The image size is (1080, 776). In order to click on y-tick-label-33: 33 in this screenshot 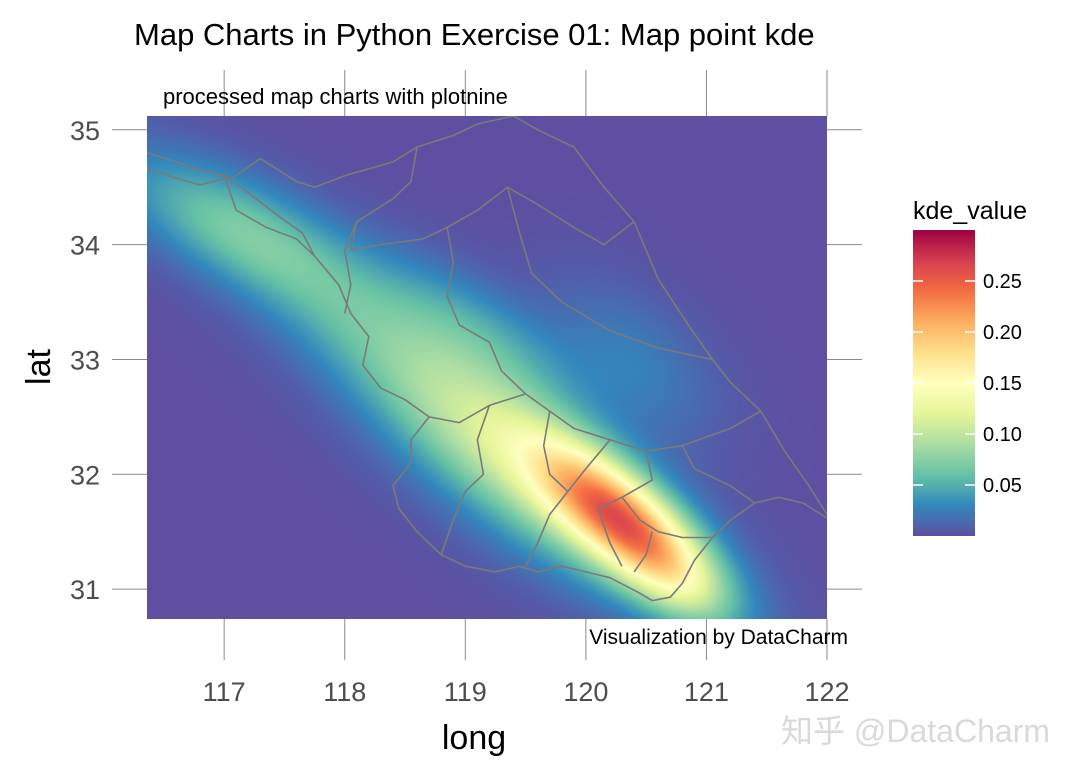, I will do `click(85, 360)`.